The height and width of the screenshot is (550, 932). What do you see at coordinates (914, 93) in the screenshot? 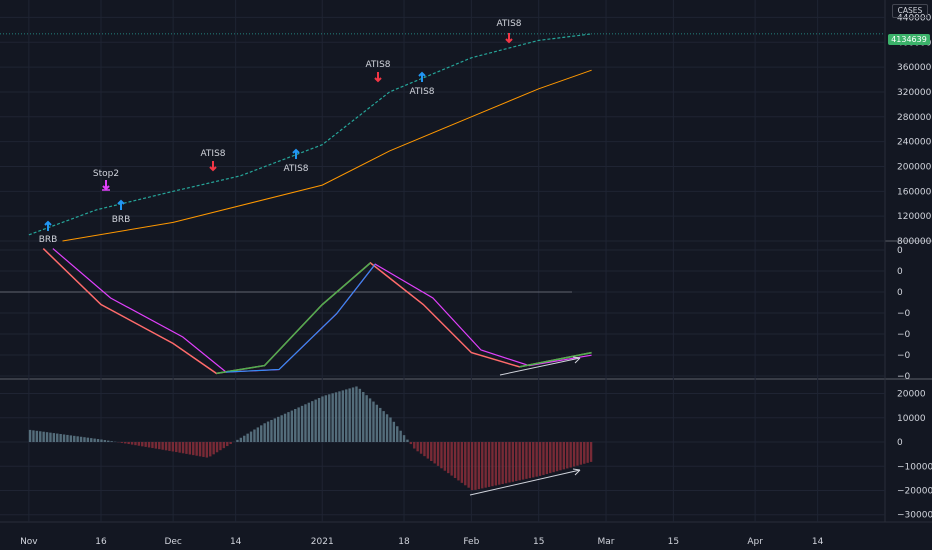
I see `price-tick-label: 3200000` at bounding box center [914, 93].